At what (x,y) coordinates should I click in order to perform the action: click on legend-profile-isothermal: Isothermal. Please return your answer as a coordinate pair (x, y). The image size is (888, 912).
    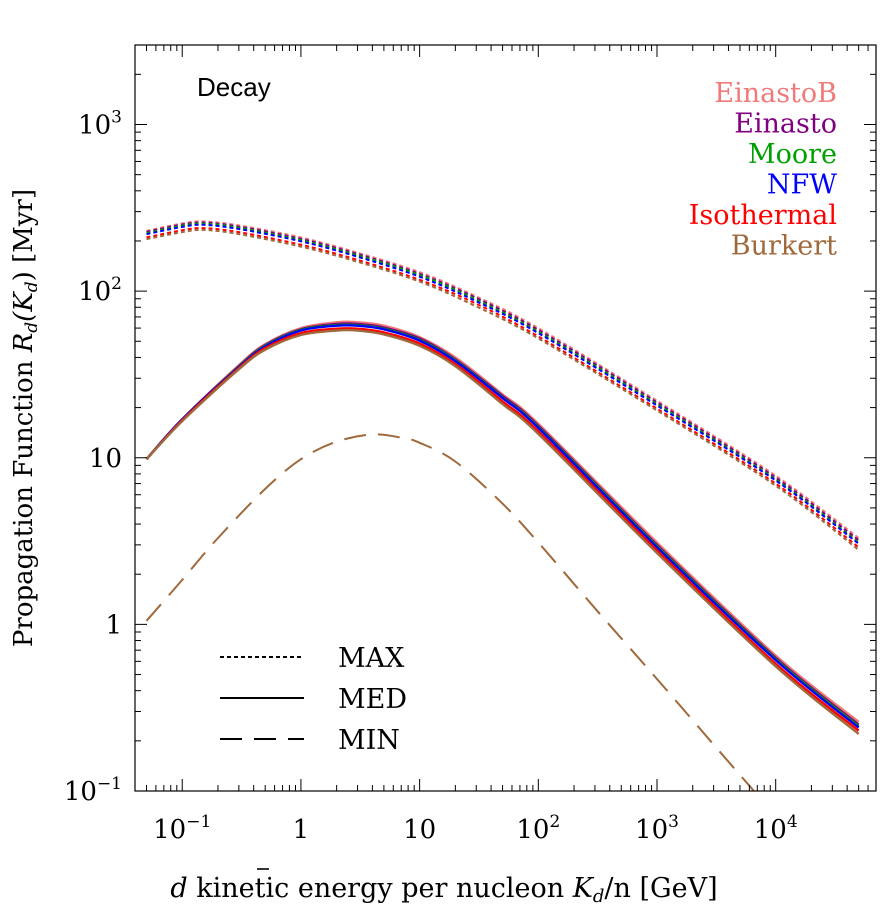
    Looking at the image, I should click on (763, 215).